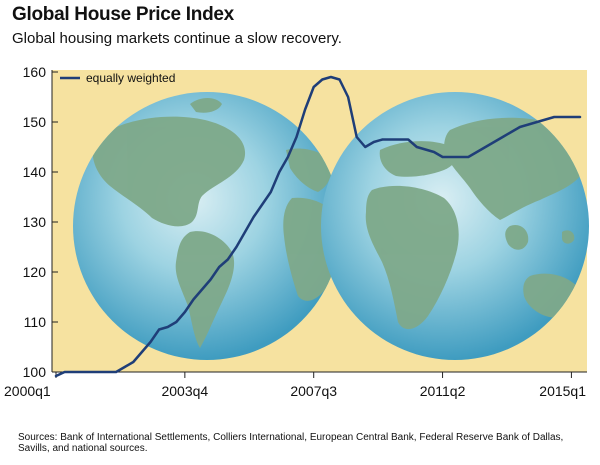 This screenshot has height=465, width=600. Describe the element at coordinates (35, 122) in the screenshot. I see `y-tick-label: 150` at that location.